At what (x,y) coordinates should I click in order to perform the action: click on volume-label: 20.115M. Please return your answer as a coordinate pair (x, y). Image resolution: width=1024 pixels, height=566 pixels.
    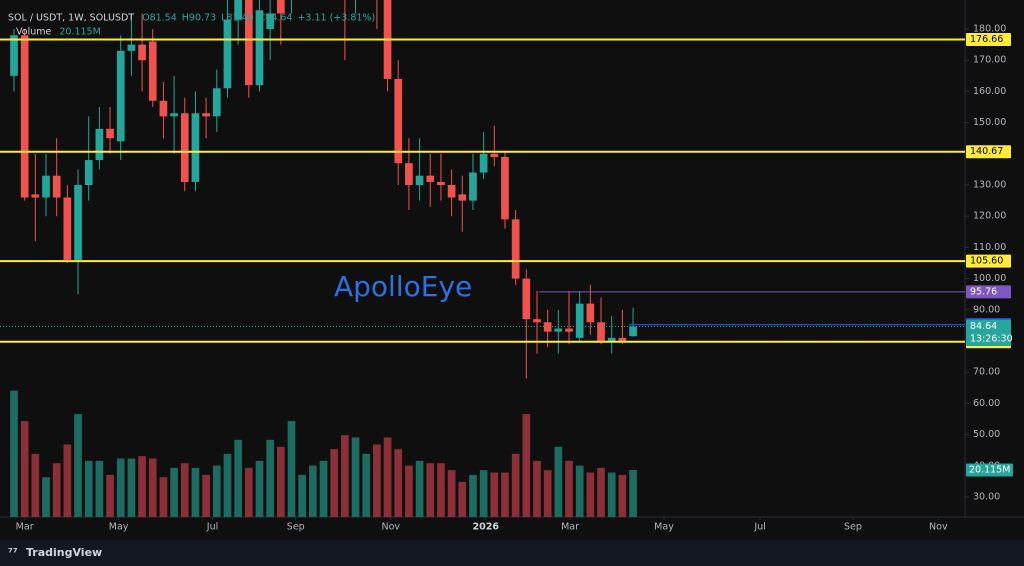
    Looking at the image, I should click on (989, 469).